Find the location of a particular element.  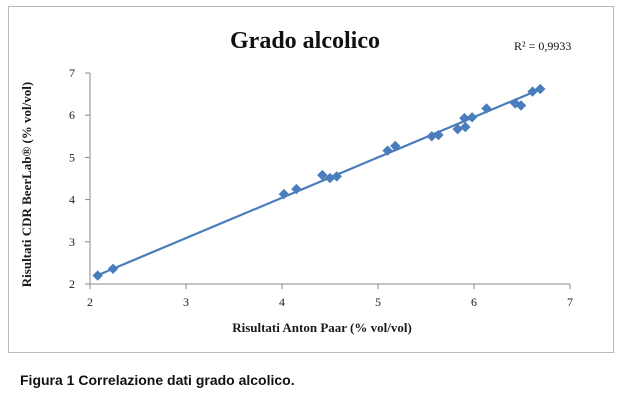

y-tick-label: 7 is located at coordinates (72, 73).